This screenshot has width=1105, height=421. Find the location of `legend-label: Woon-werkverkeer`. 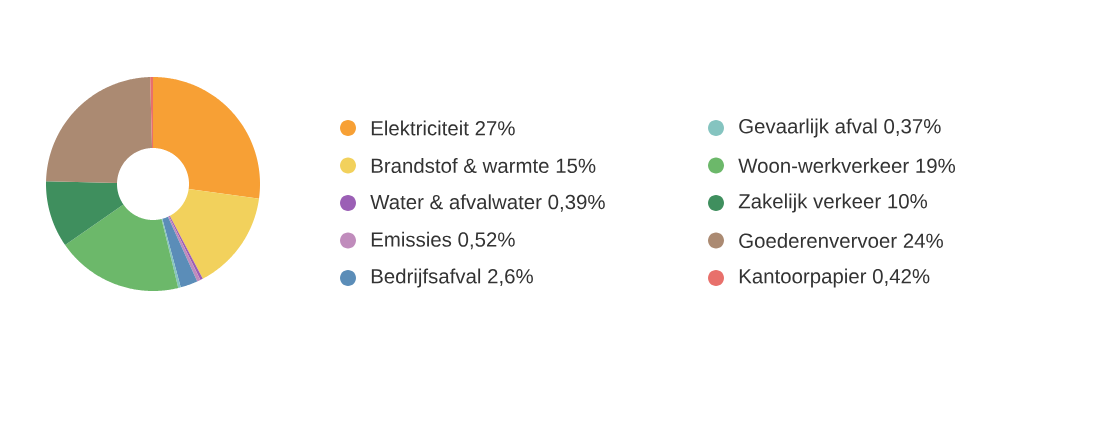

legend-label: Woon-werkverkeer is located at coordinates (823, 166).